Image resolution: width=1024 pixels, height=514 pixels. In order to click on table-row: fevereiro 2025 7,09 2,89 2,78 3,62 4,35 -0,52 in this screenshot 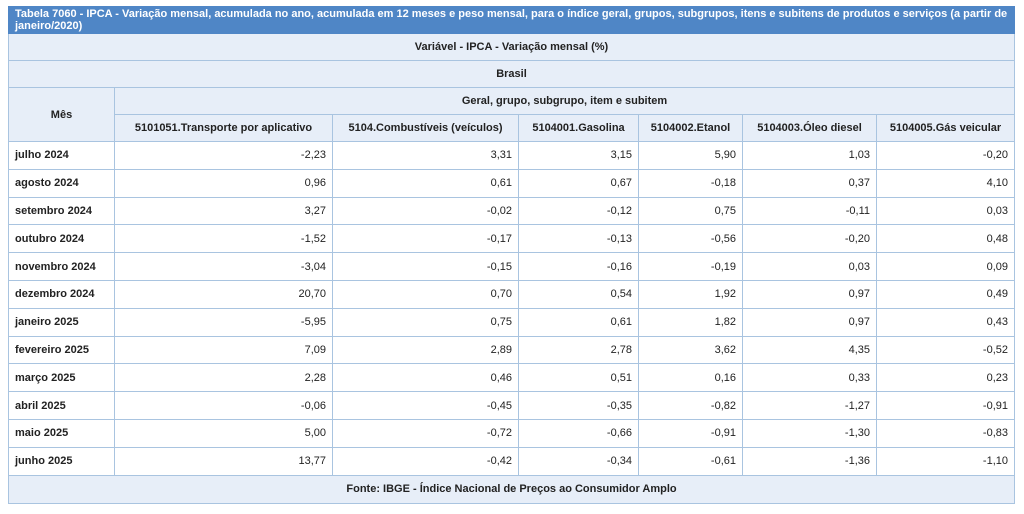, I will do `click(511, 350)`.